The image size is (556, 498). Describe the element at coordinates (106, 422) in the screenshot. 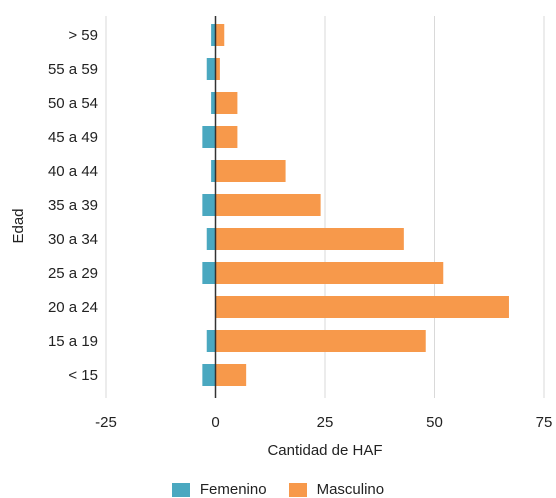

I see `x-tick-label: -25` at that location.